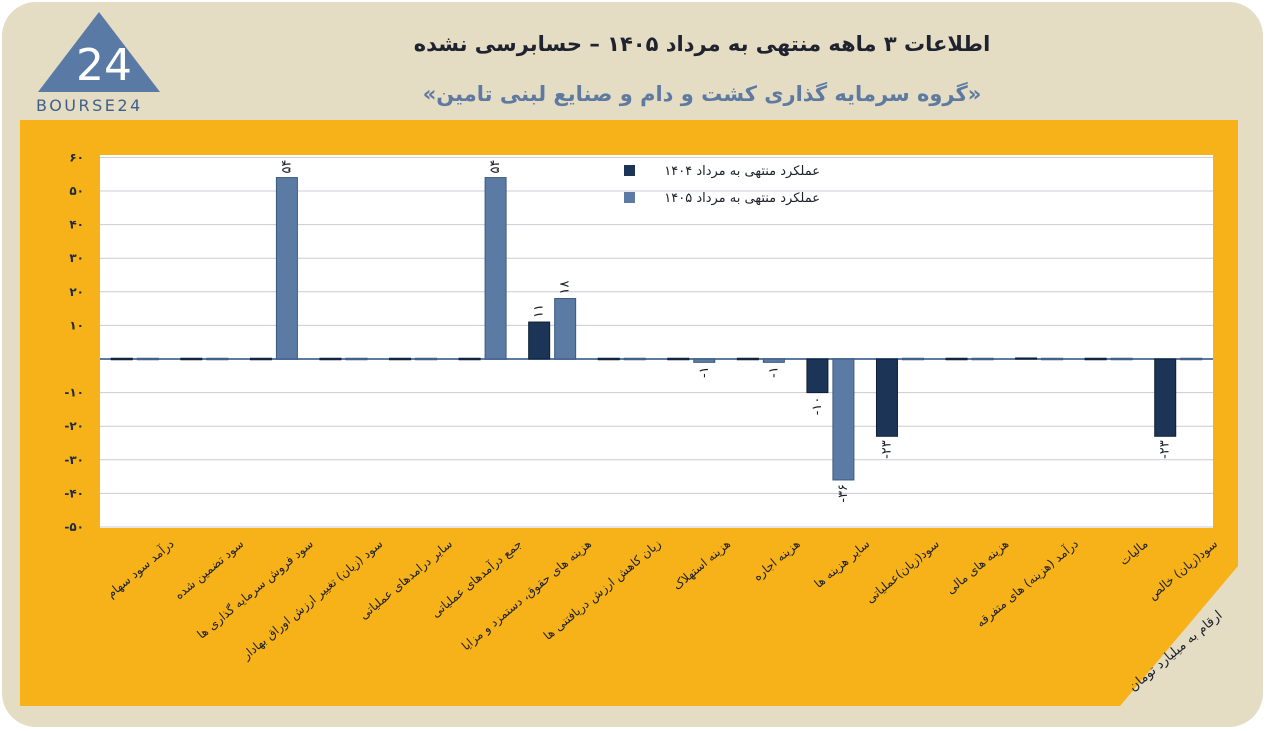 This screenshot has width=1267, height=731. I want to click on y-axis-ticks: ۶۰ ۵۰ ۴۰ ۳۰ ۲۰ ۱۰ -۱۰ -۲۰ -۳۰ -۴۰ -۵۰, so click(74, 342).